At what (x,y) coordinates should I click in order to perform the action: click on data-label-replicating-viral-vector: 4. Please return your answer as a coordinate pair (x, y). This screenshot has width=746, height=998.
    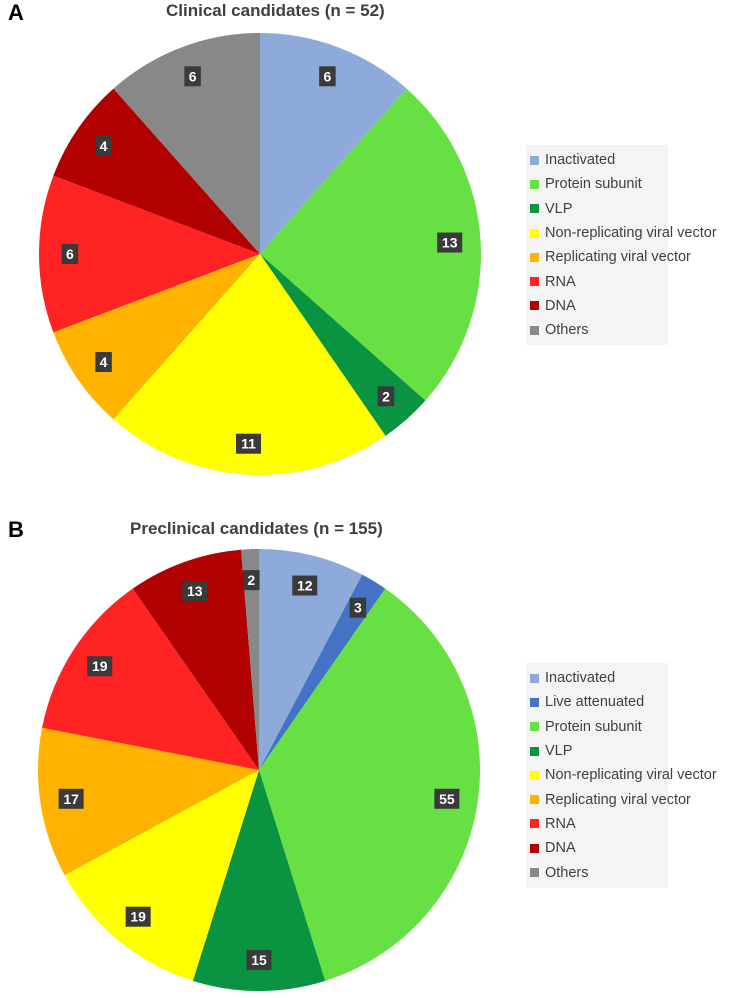
    Looking at the image, I should click on (103, 361).